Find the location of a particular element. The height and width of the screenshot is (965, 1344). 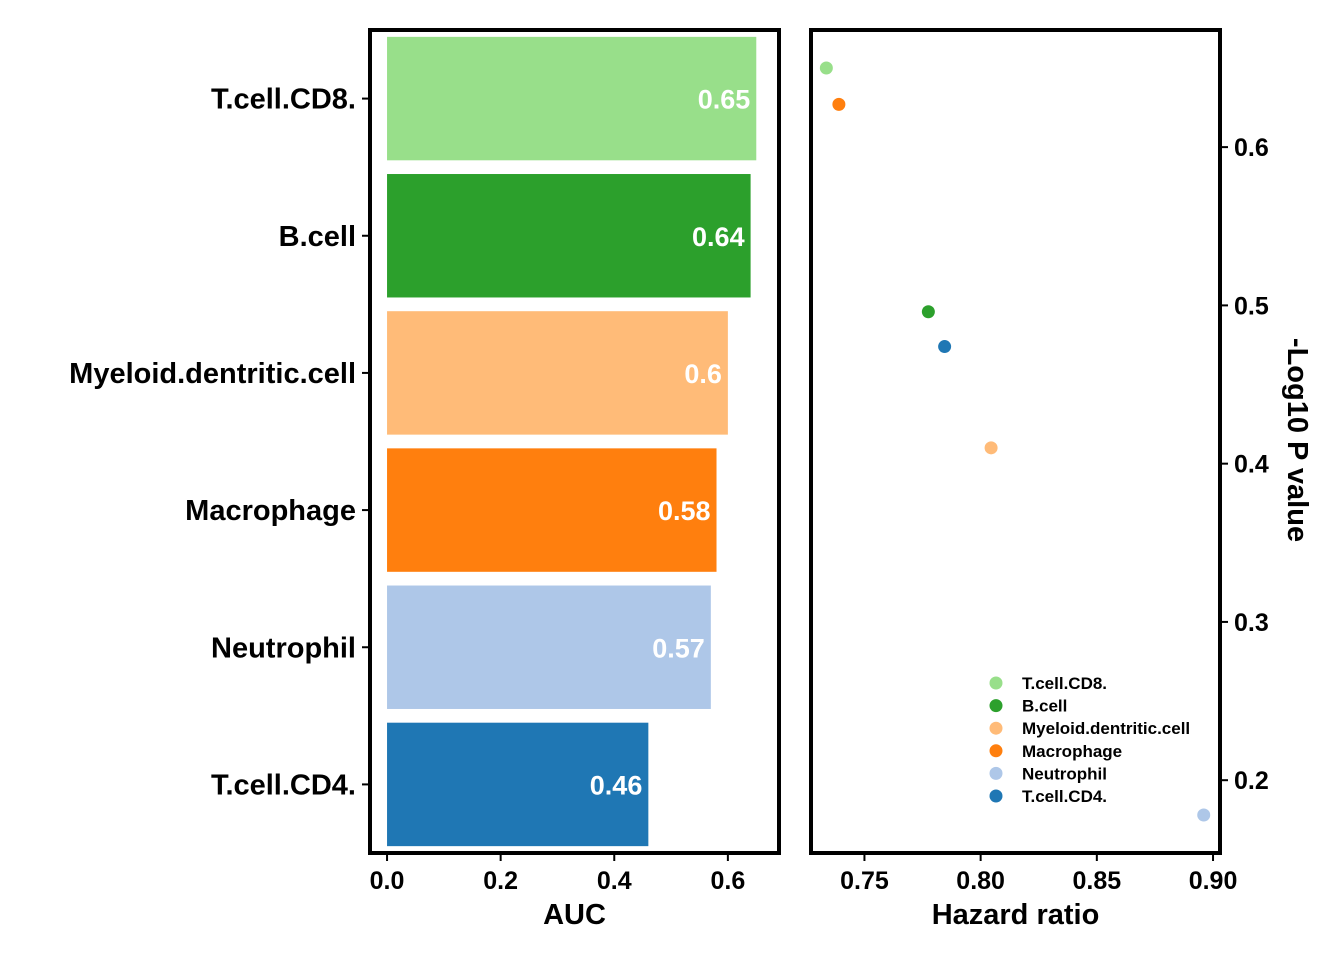

x-tick-label: 0.2 is located at coordinates (500, 881).